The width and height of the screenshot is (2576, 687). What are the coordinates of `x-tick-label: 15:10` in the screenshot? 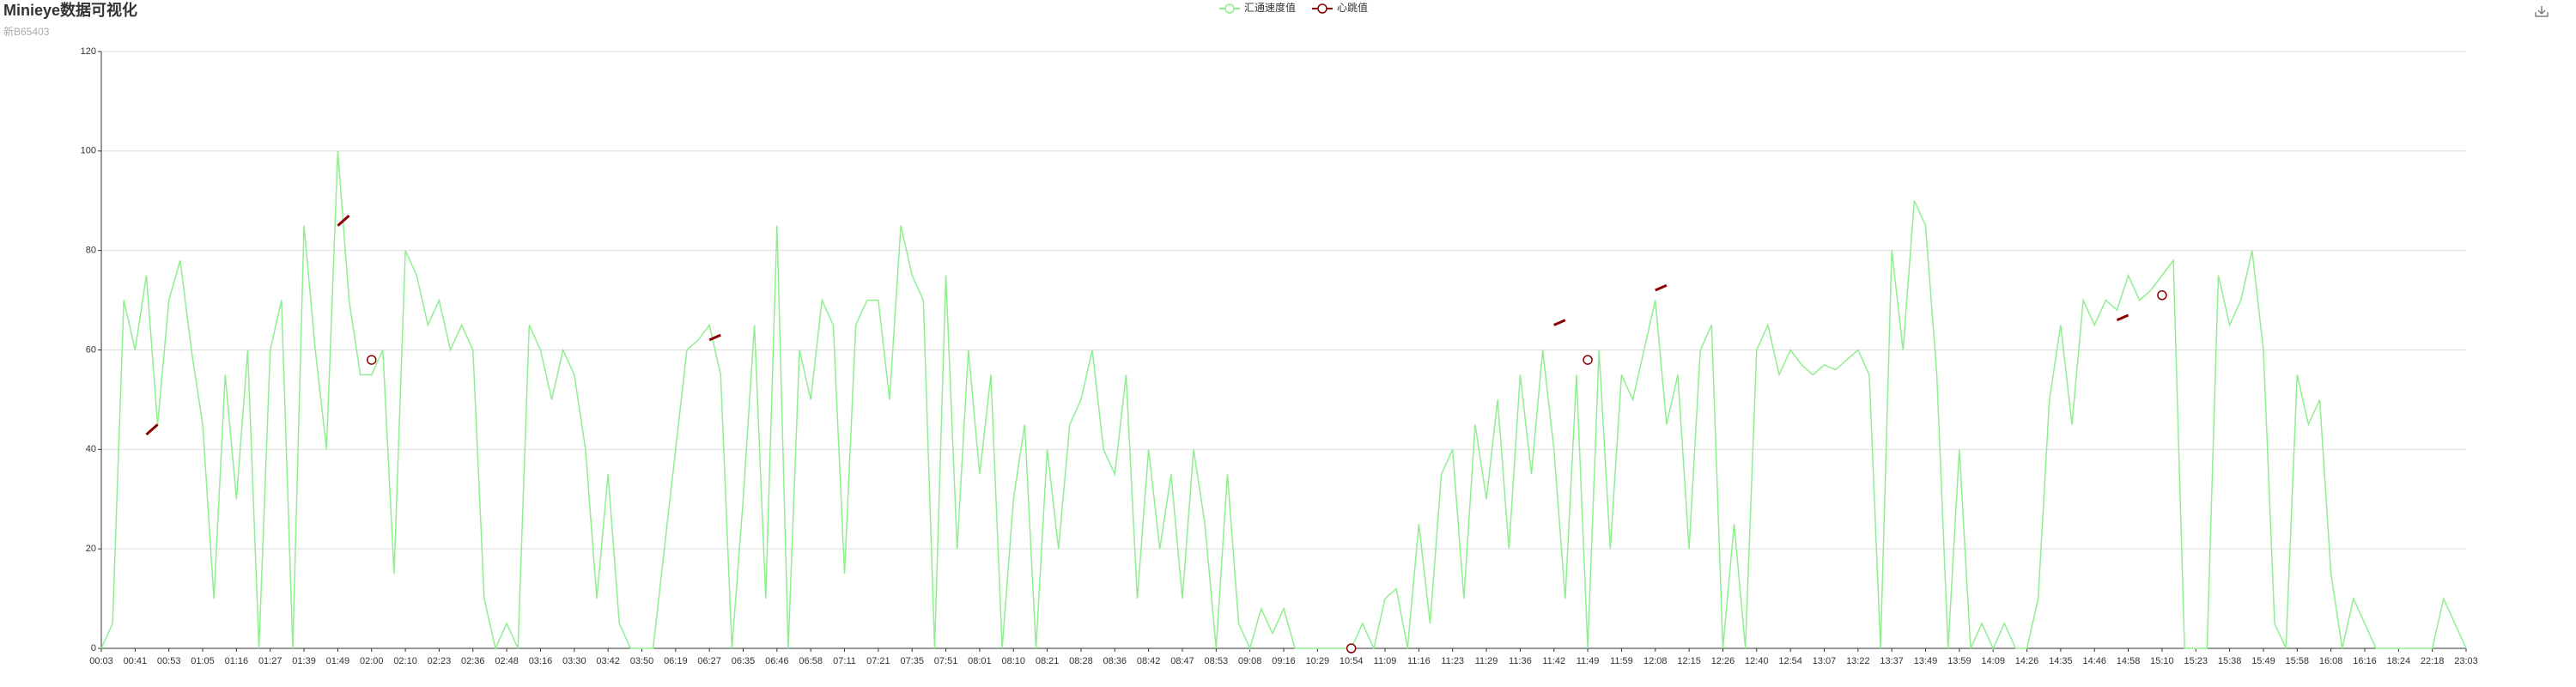 It's located at (2162, 661).